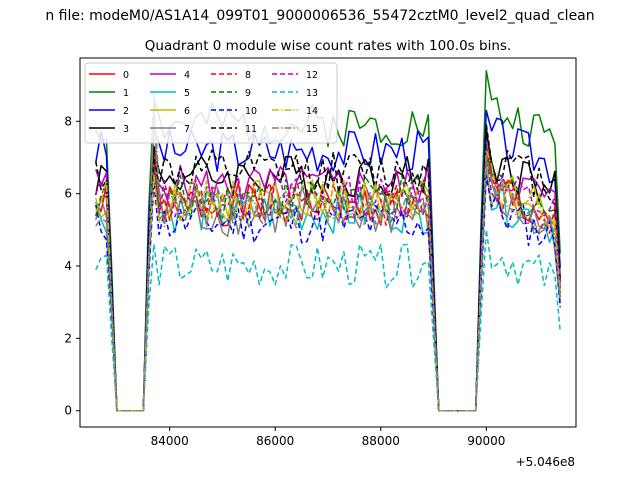  Describe the element at coordinates (187, 75) in the screenshot. I see `legend-label-4: 4` at that location.